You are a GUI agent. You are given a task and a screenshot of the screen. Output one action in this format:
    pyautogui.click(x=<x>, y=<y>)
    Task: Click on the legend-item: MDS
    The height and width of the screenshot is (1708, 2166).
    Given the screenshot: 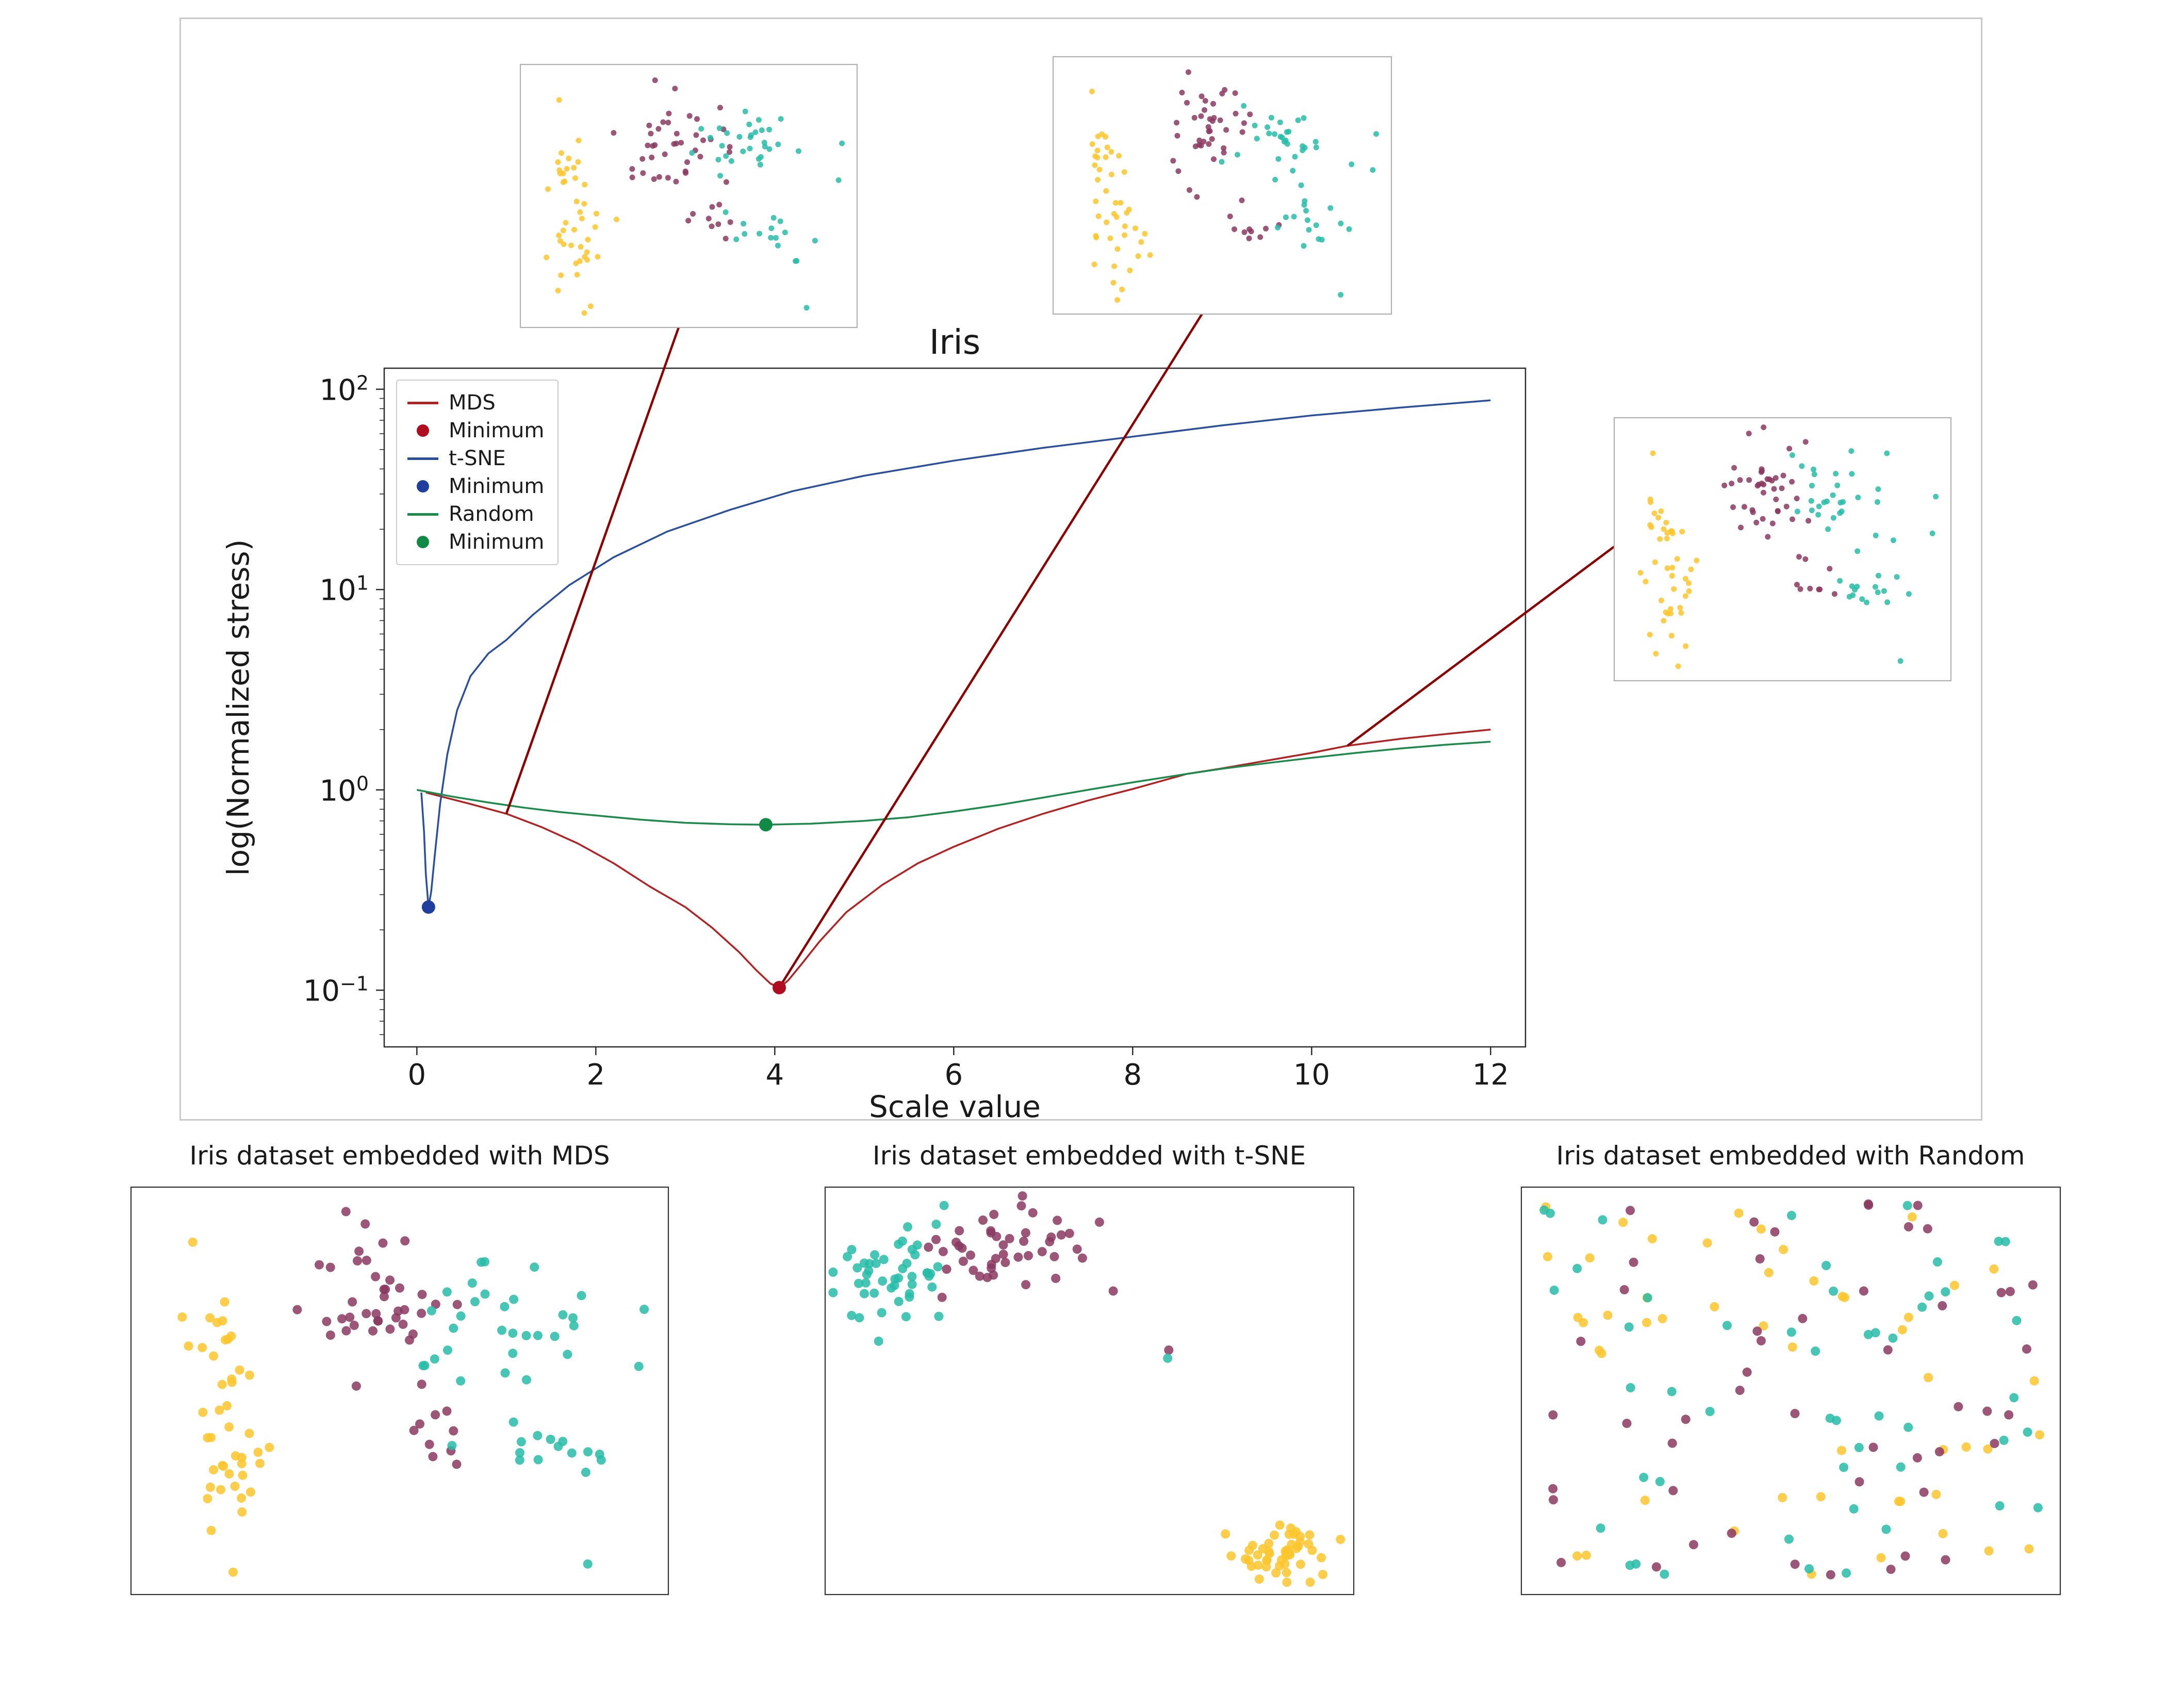 What is the action you would take?
    pyautogui.click(x=475, y=403)
    